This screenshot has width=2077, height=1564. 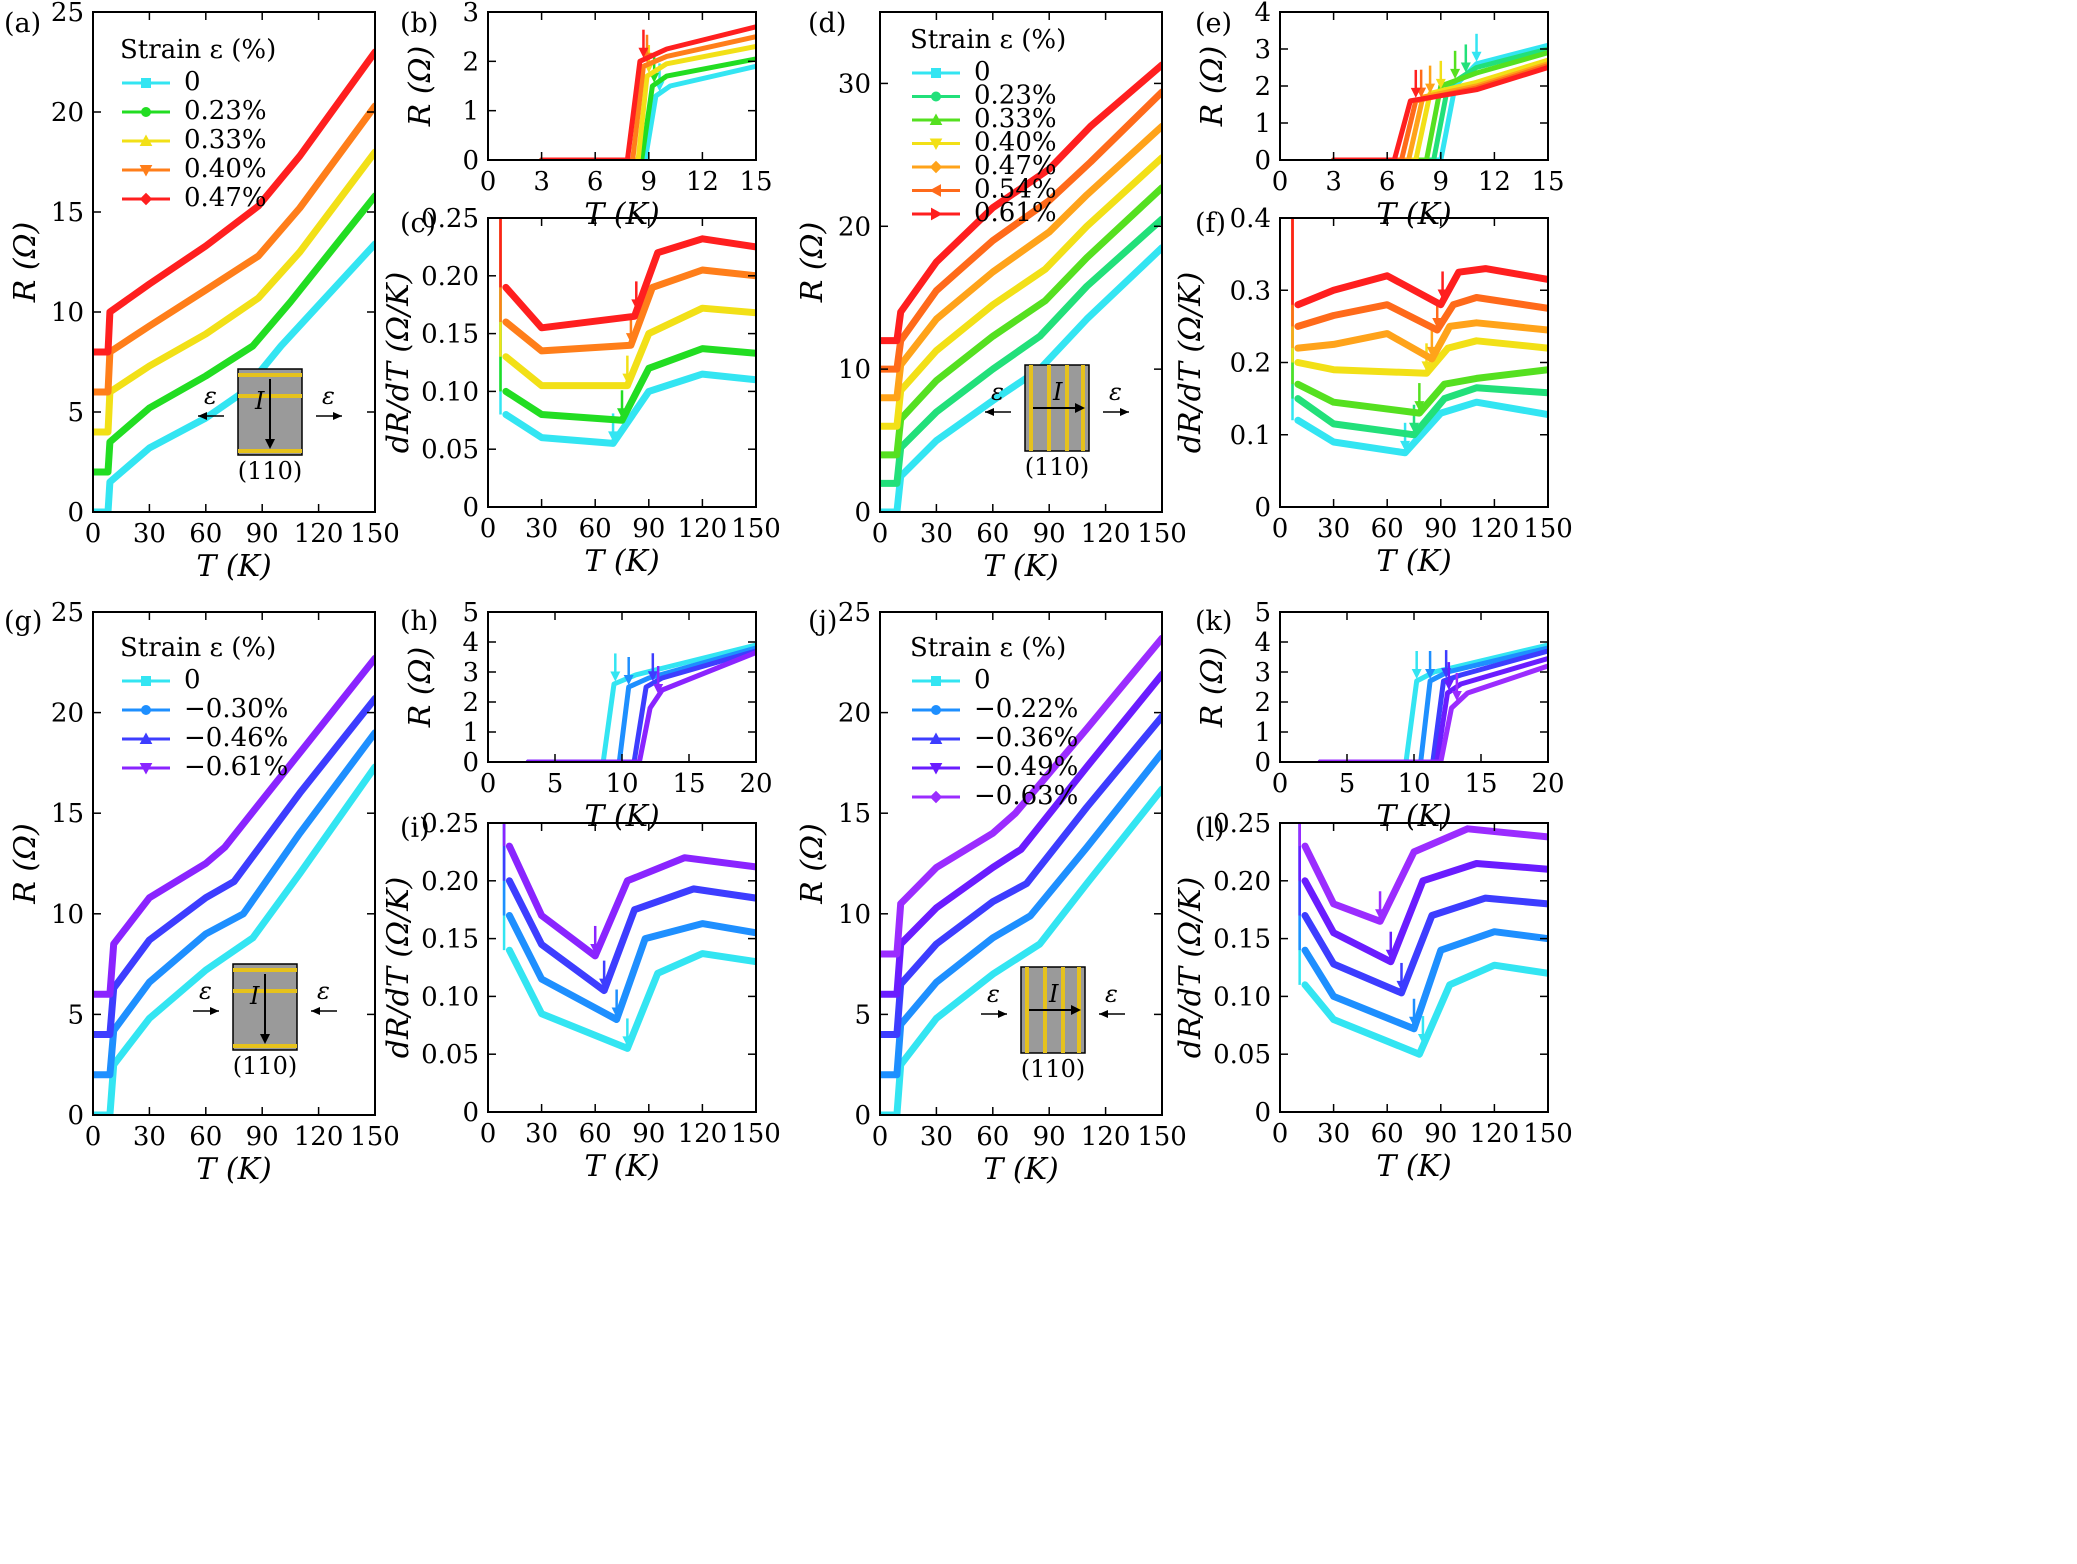 What do you see at coordinates (1015, 119) in the screenshot?
I see `legend-entry: 0.33%` at bounding box center [1015, 119].